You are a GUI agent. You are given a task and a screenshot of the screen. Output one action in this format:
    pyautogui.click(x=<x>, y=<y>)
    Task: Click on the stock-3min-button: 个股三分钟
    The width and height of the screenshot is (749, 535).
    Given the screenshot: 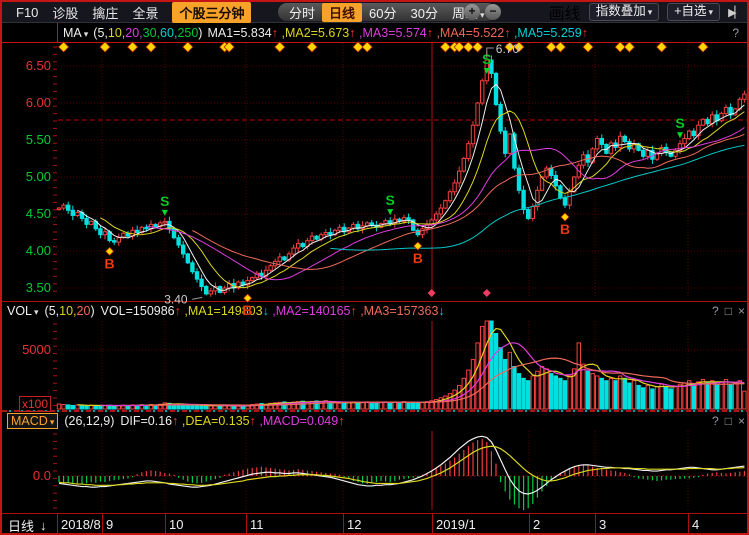 What is the action you would take?
    pyautogui.click(x=212, y=12)
    